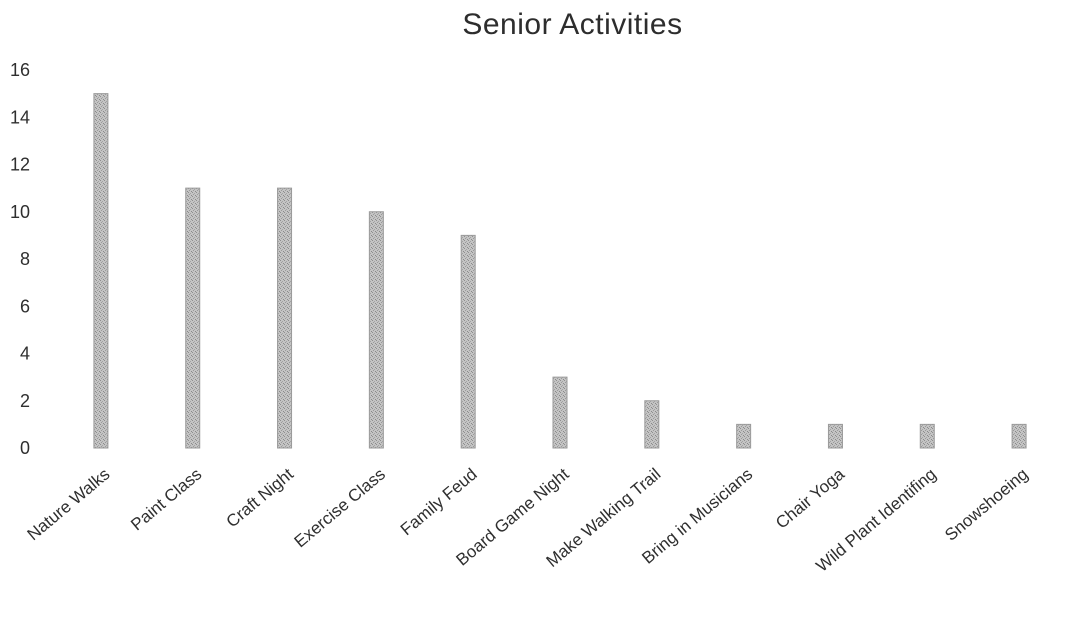 The width and height of the screenshot is (1077, 634). Describe the element at coordinates (439, 502) in the screenshot. I see `x-tick-label: Family Feud` at that location.